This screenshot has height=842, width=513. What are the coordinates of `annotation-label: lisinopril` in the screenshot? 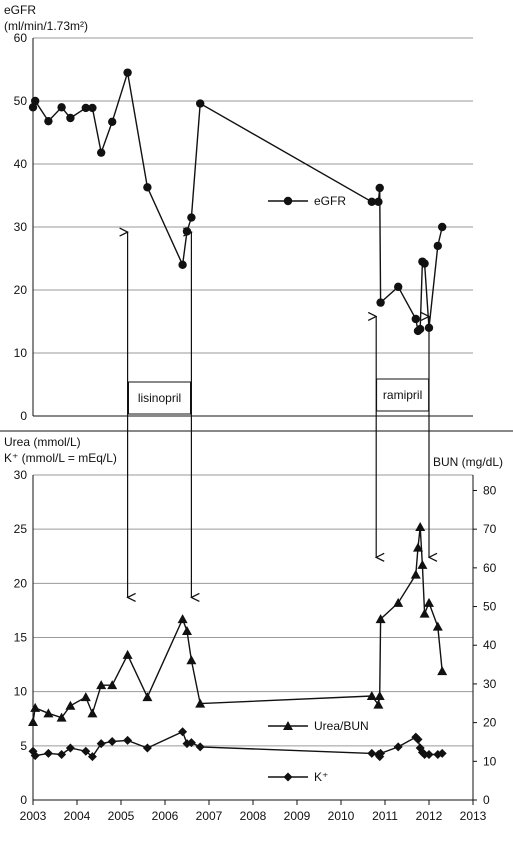 It's located at (159, 398).